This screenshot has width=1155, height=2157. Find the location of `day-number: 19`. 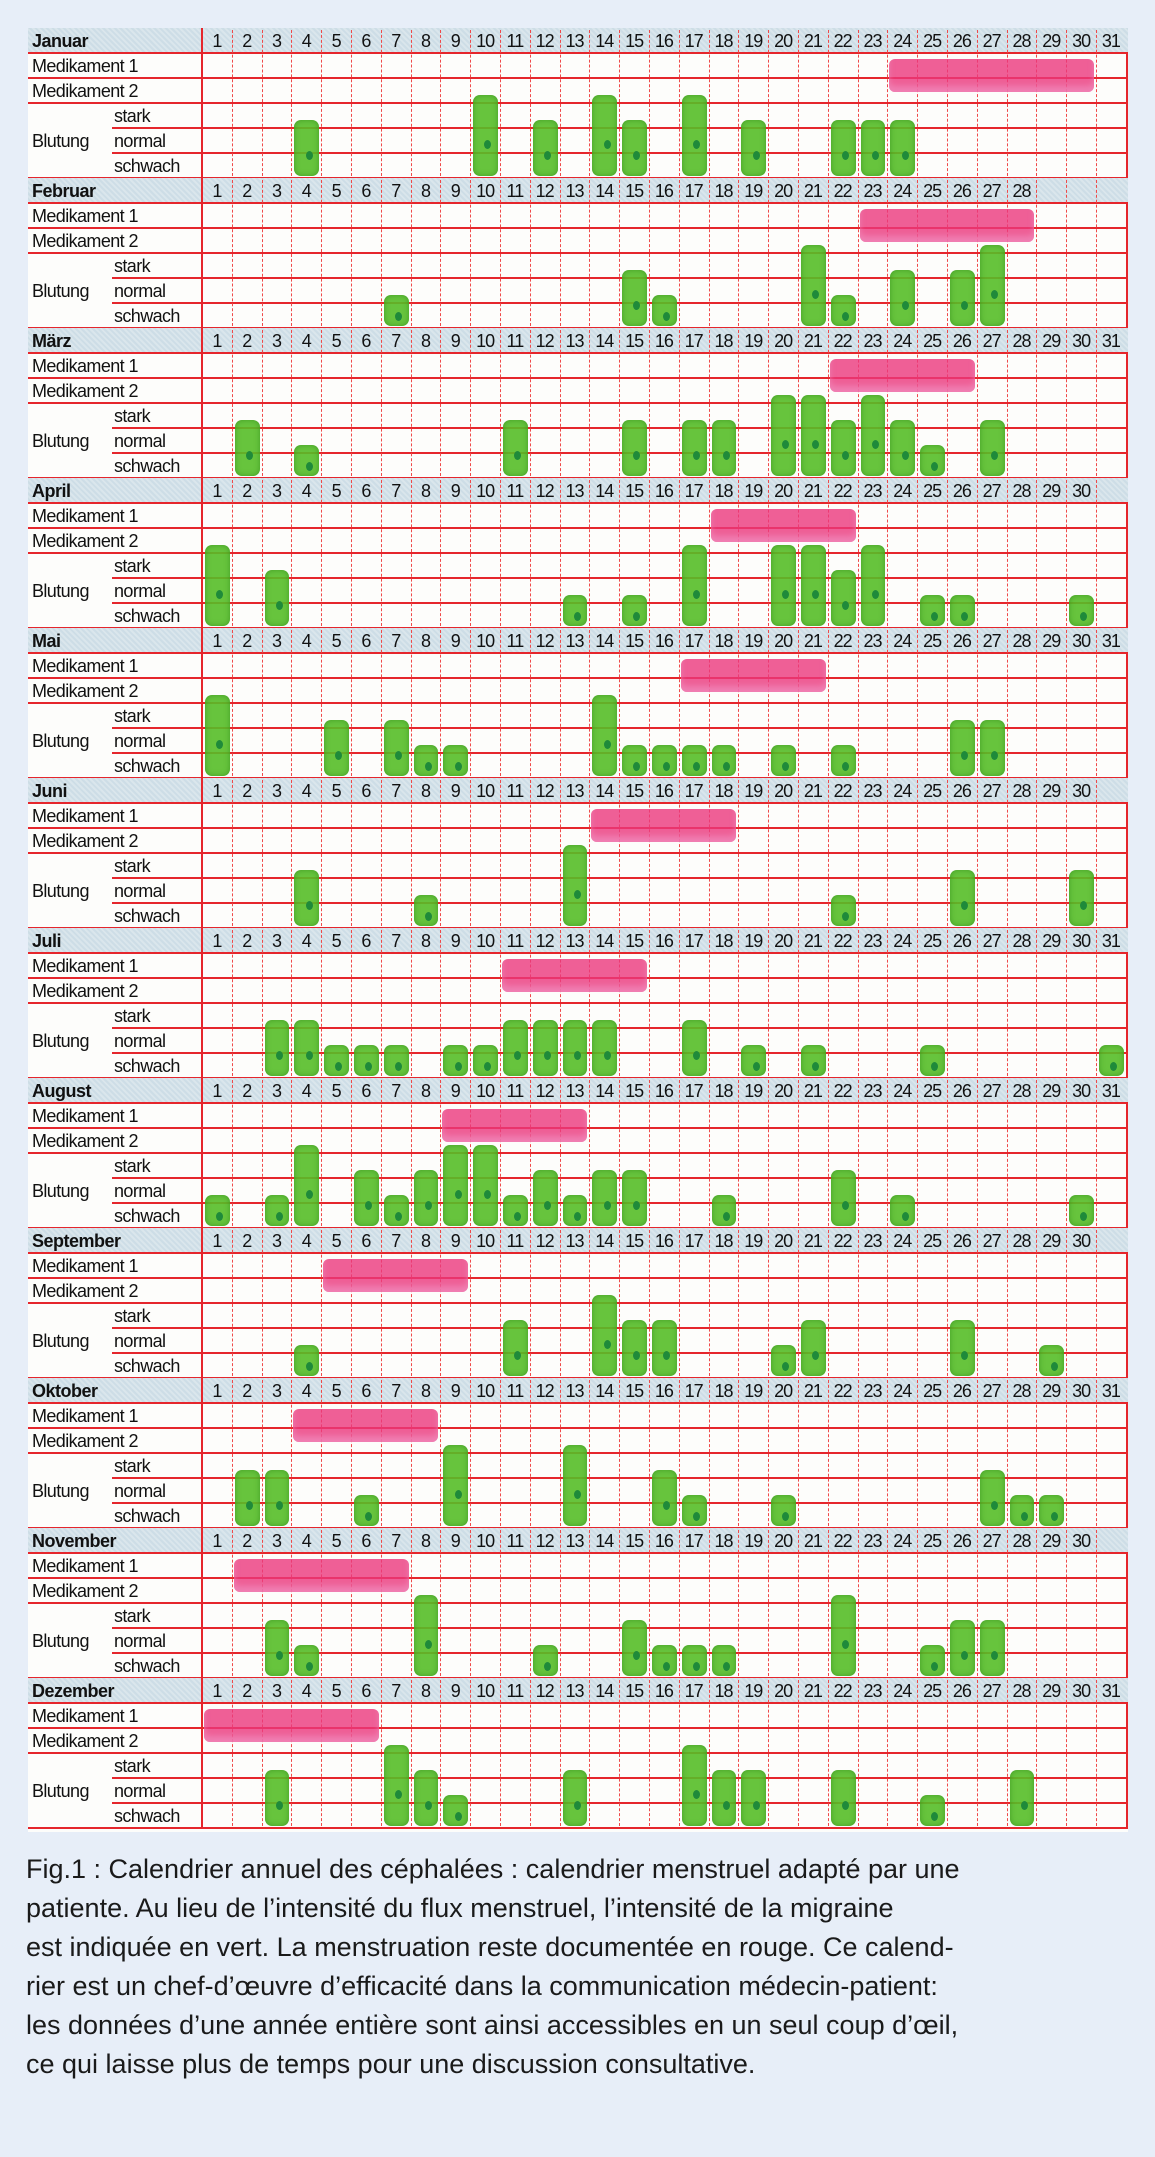

day-number: 19 is located at coordinates (753, 1541).